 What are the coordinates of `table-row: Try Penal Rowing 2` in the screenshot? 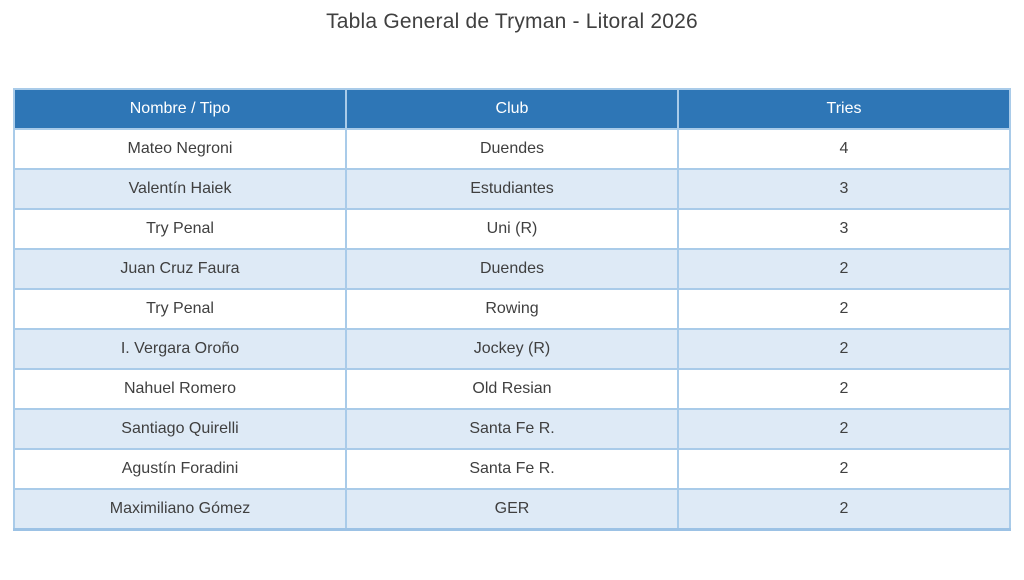 It's located at (512, 309).